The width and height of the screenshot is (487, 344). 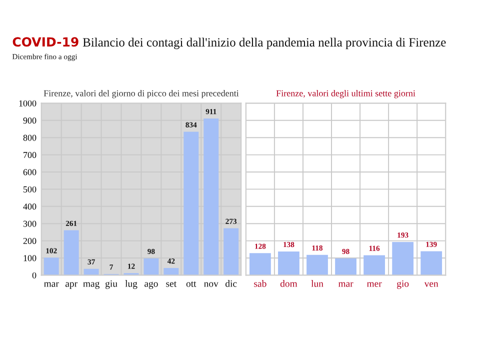 I want to click on y-tick-label: 1000, so click(x=27, y=103).